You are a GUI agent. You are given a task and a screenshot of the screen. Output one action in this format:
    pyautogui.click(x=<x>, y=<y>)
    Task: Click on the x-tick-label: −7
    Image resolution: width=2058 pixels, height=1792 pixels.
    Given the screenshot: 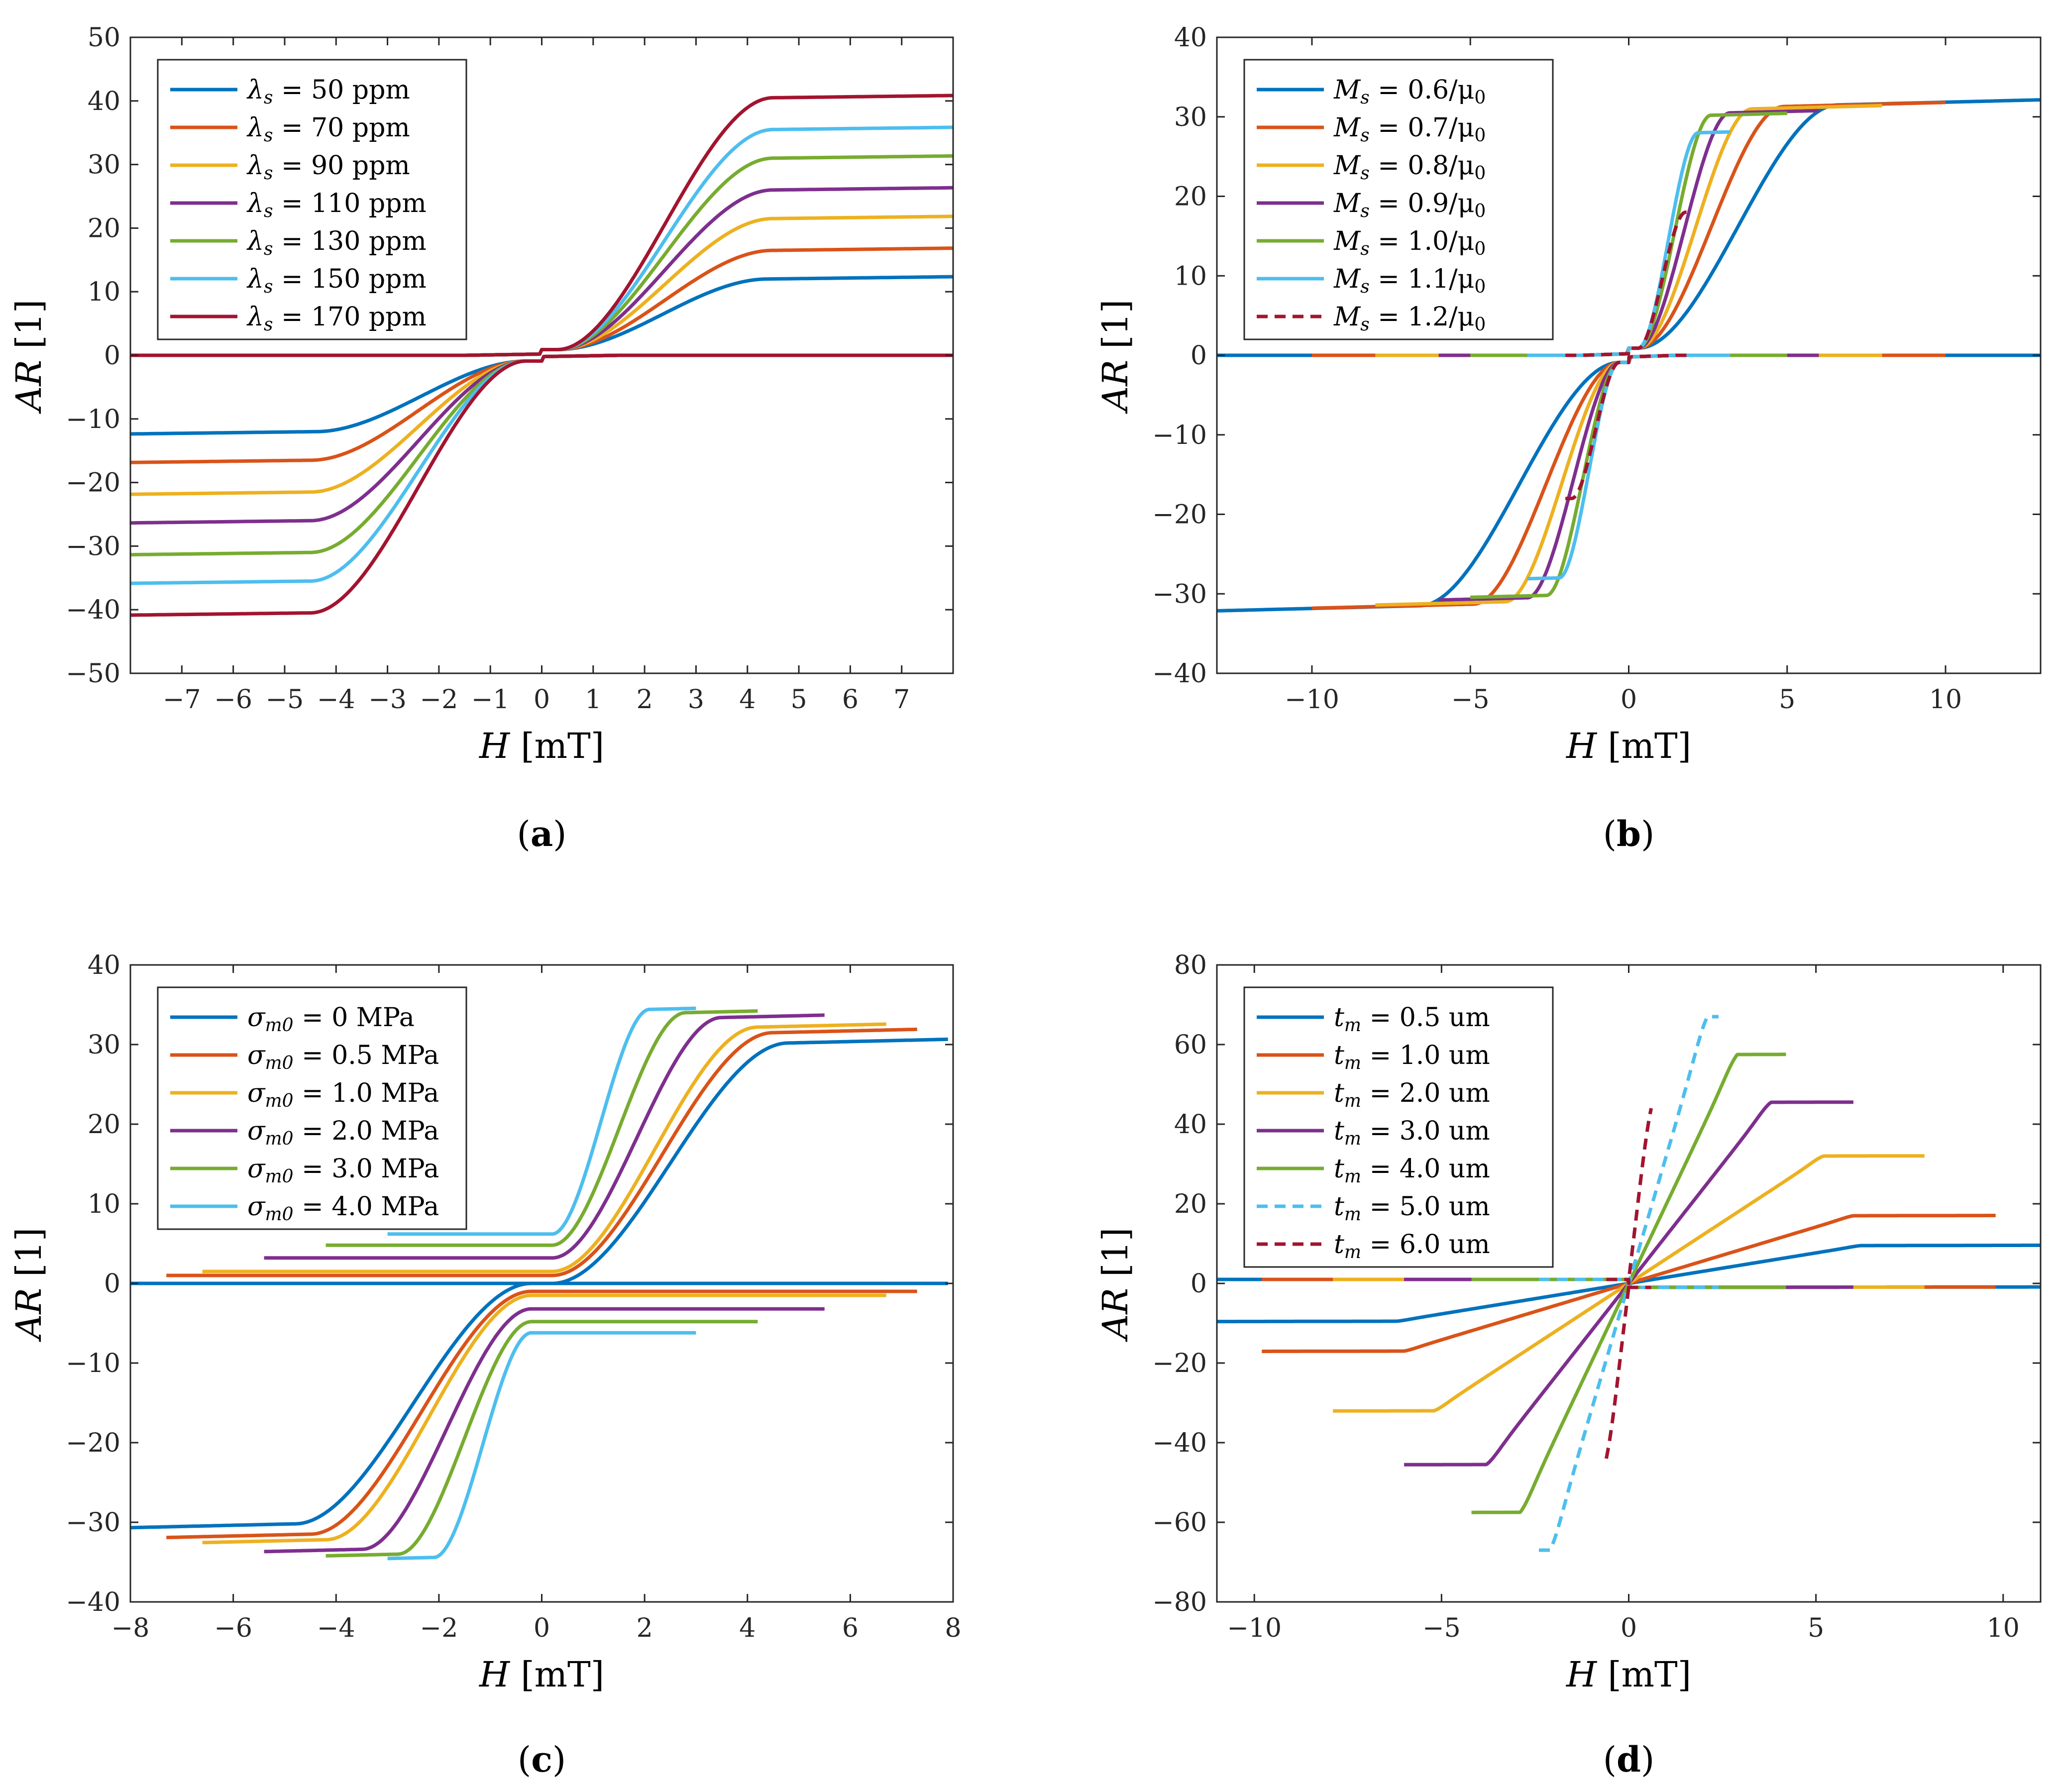 What is the action you would take?
    pyautogui.click(x=182, y=700)
    